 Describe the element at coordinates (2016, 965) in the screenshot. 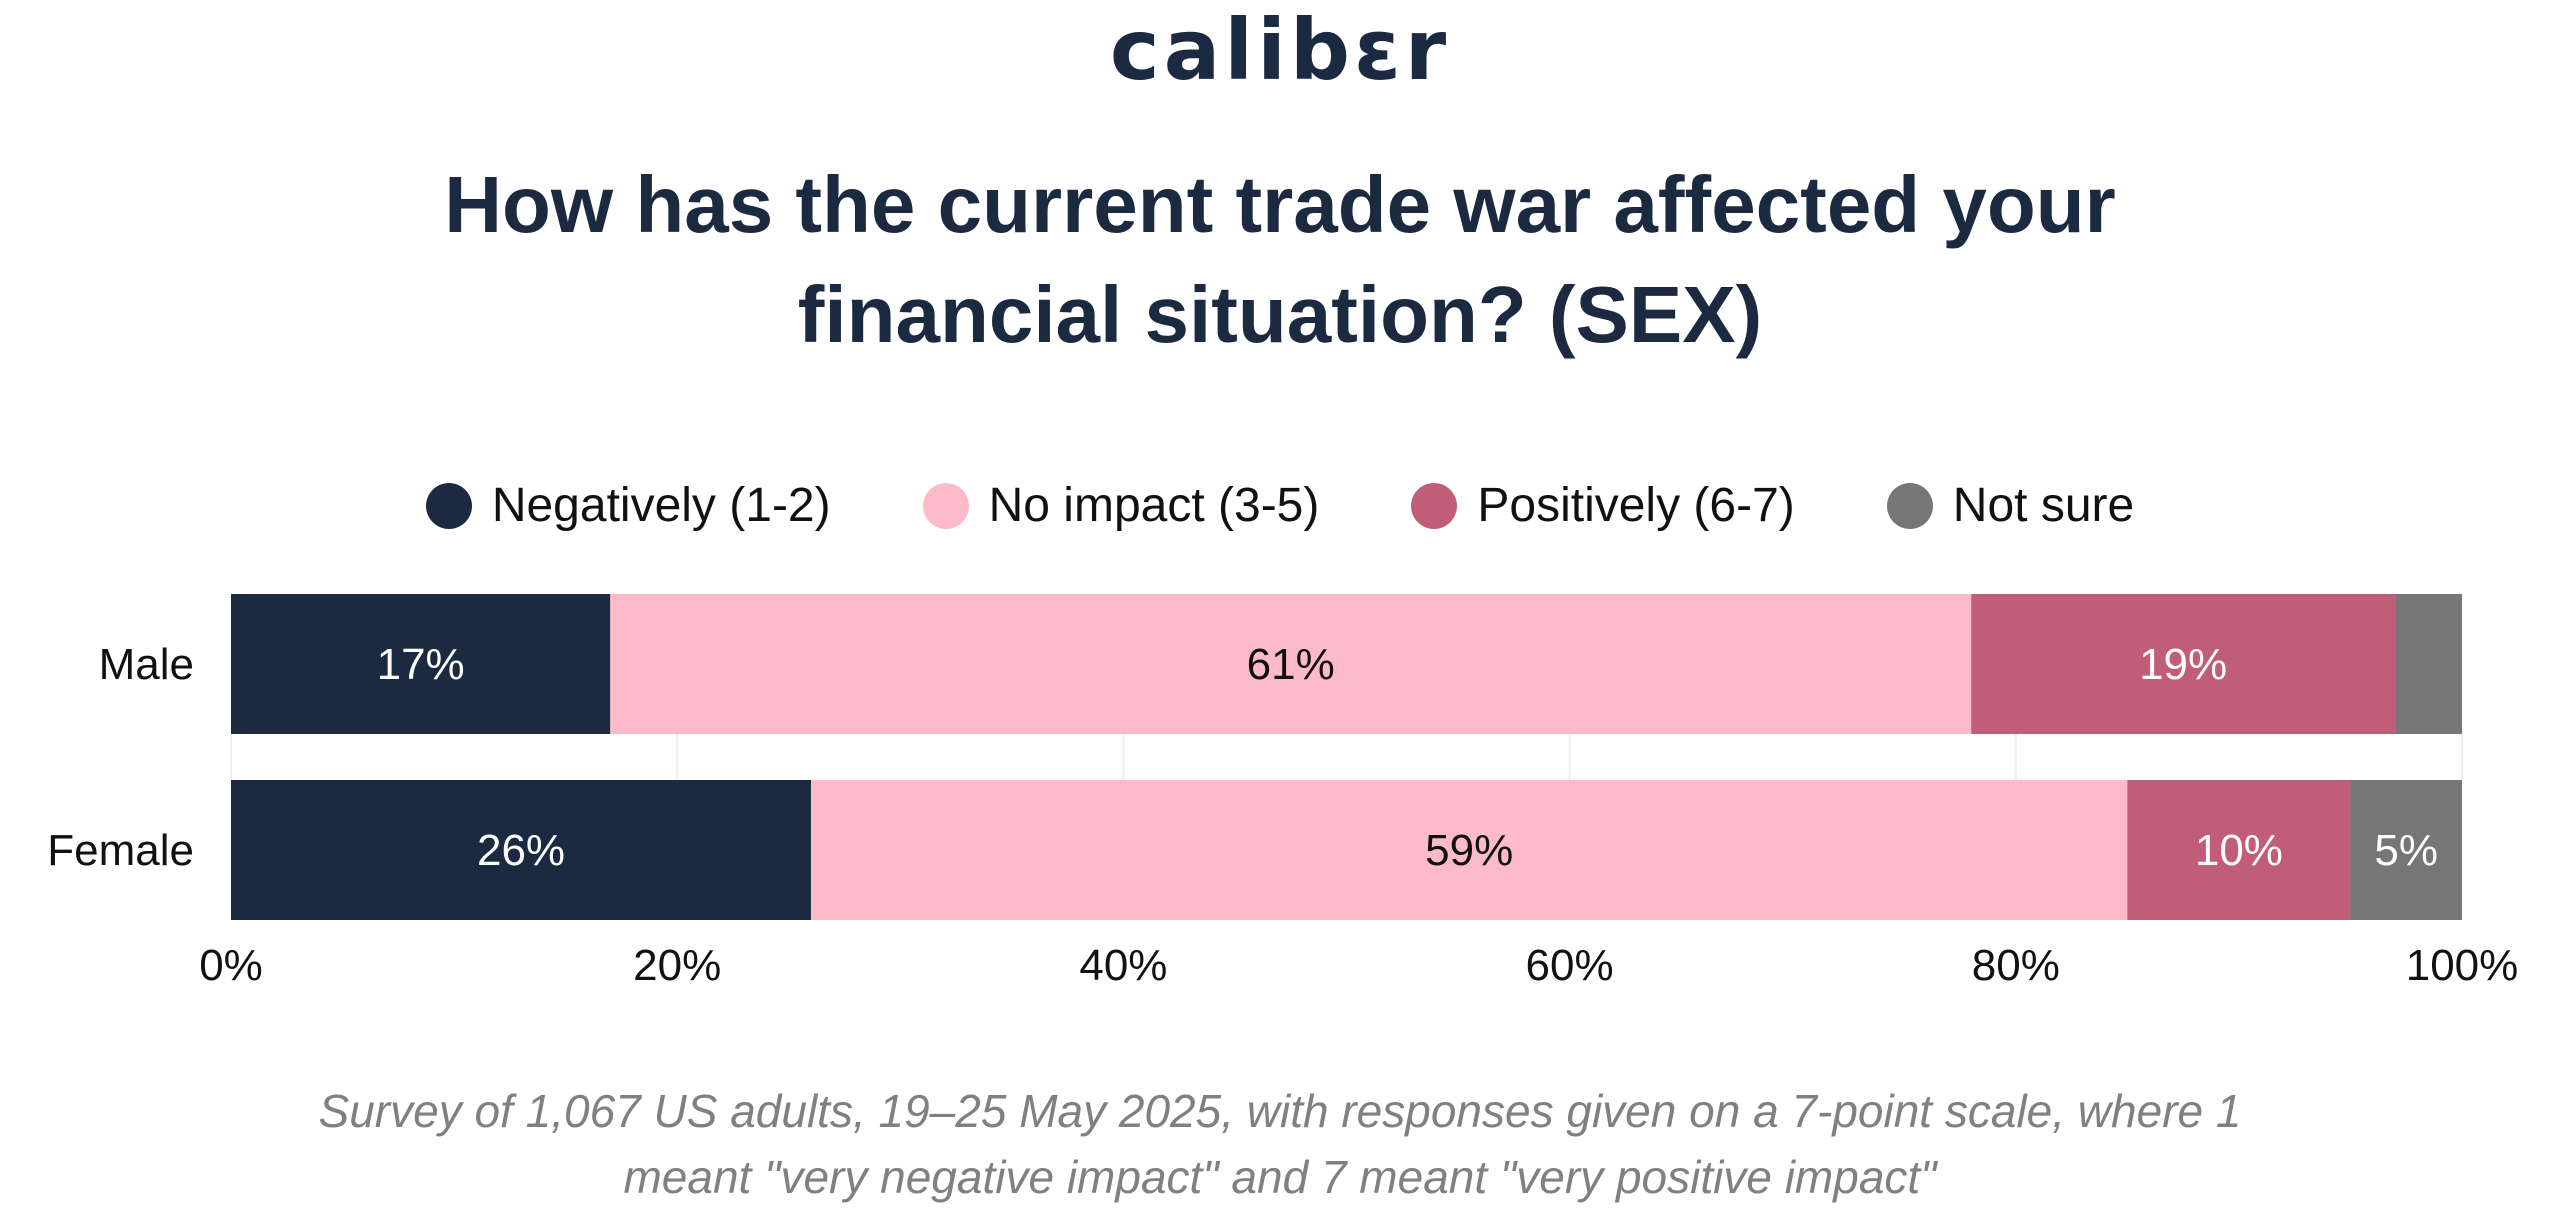

I see `x-tick-label-4: 80%` at that location.